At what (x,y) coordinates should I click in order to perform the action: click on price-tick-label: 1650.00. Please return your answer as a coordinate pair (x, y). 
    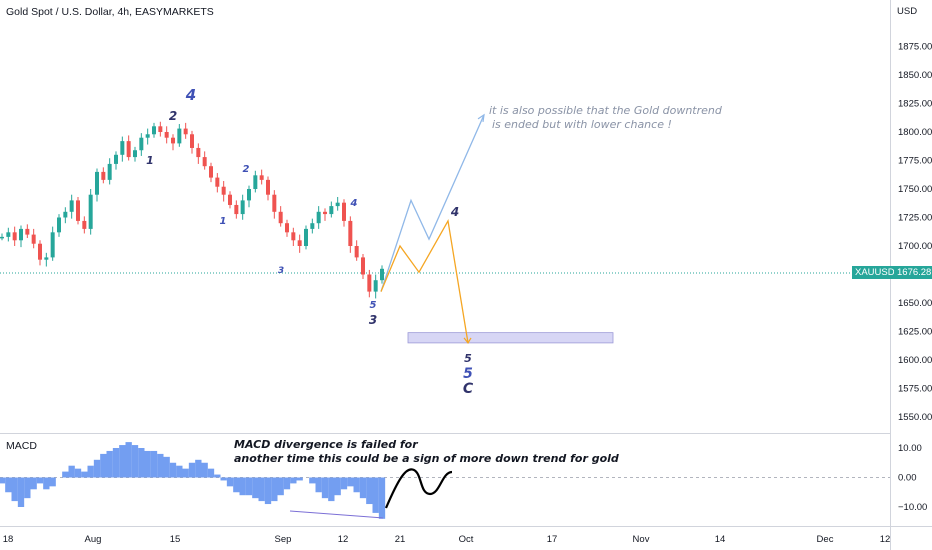
    Looking at the image, I should click on (915, 303).